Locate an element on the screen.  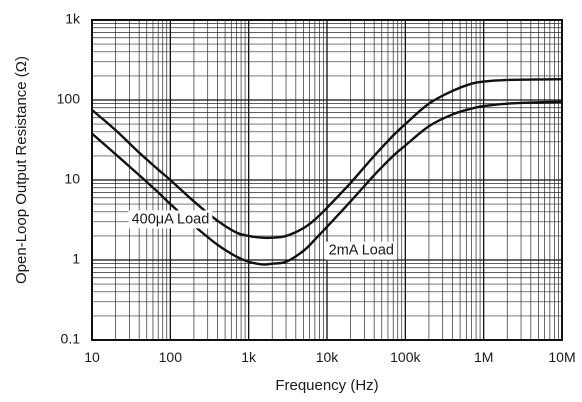
x-tick-labels: 10 100 1k 10k 100k 1M 10M is located at coordinates (329, 357).